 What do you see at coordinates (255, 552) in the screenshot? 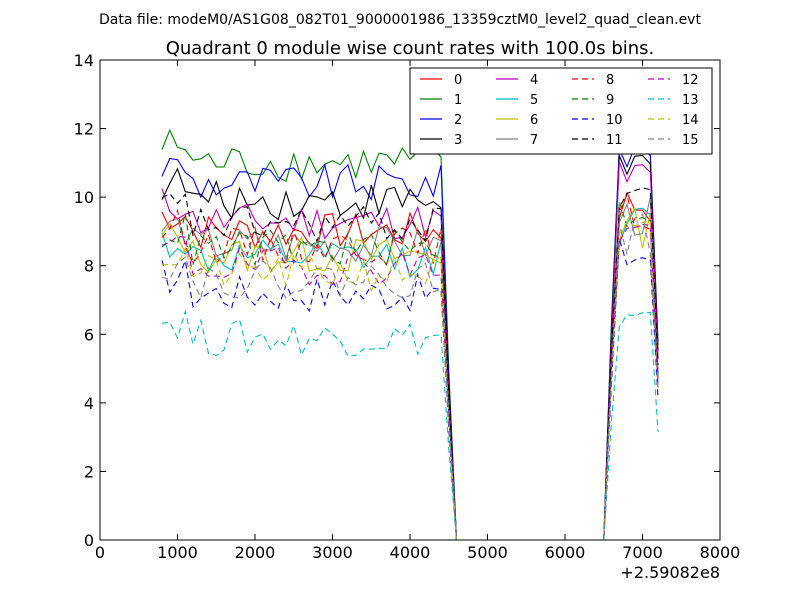
I see `x-tick-label-2: 2000` at bounding box center [255, 552].